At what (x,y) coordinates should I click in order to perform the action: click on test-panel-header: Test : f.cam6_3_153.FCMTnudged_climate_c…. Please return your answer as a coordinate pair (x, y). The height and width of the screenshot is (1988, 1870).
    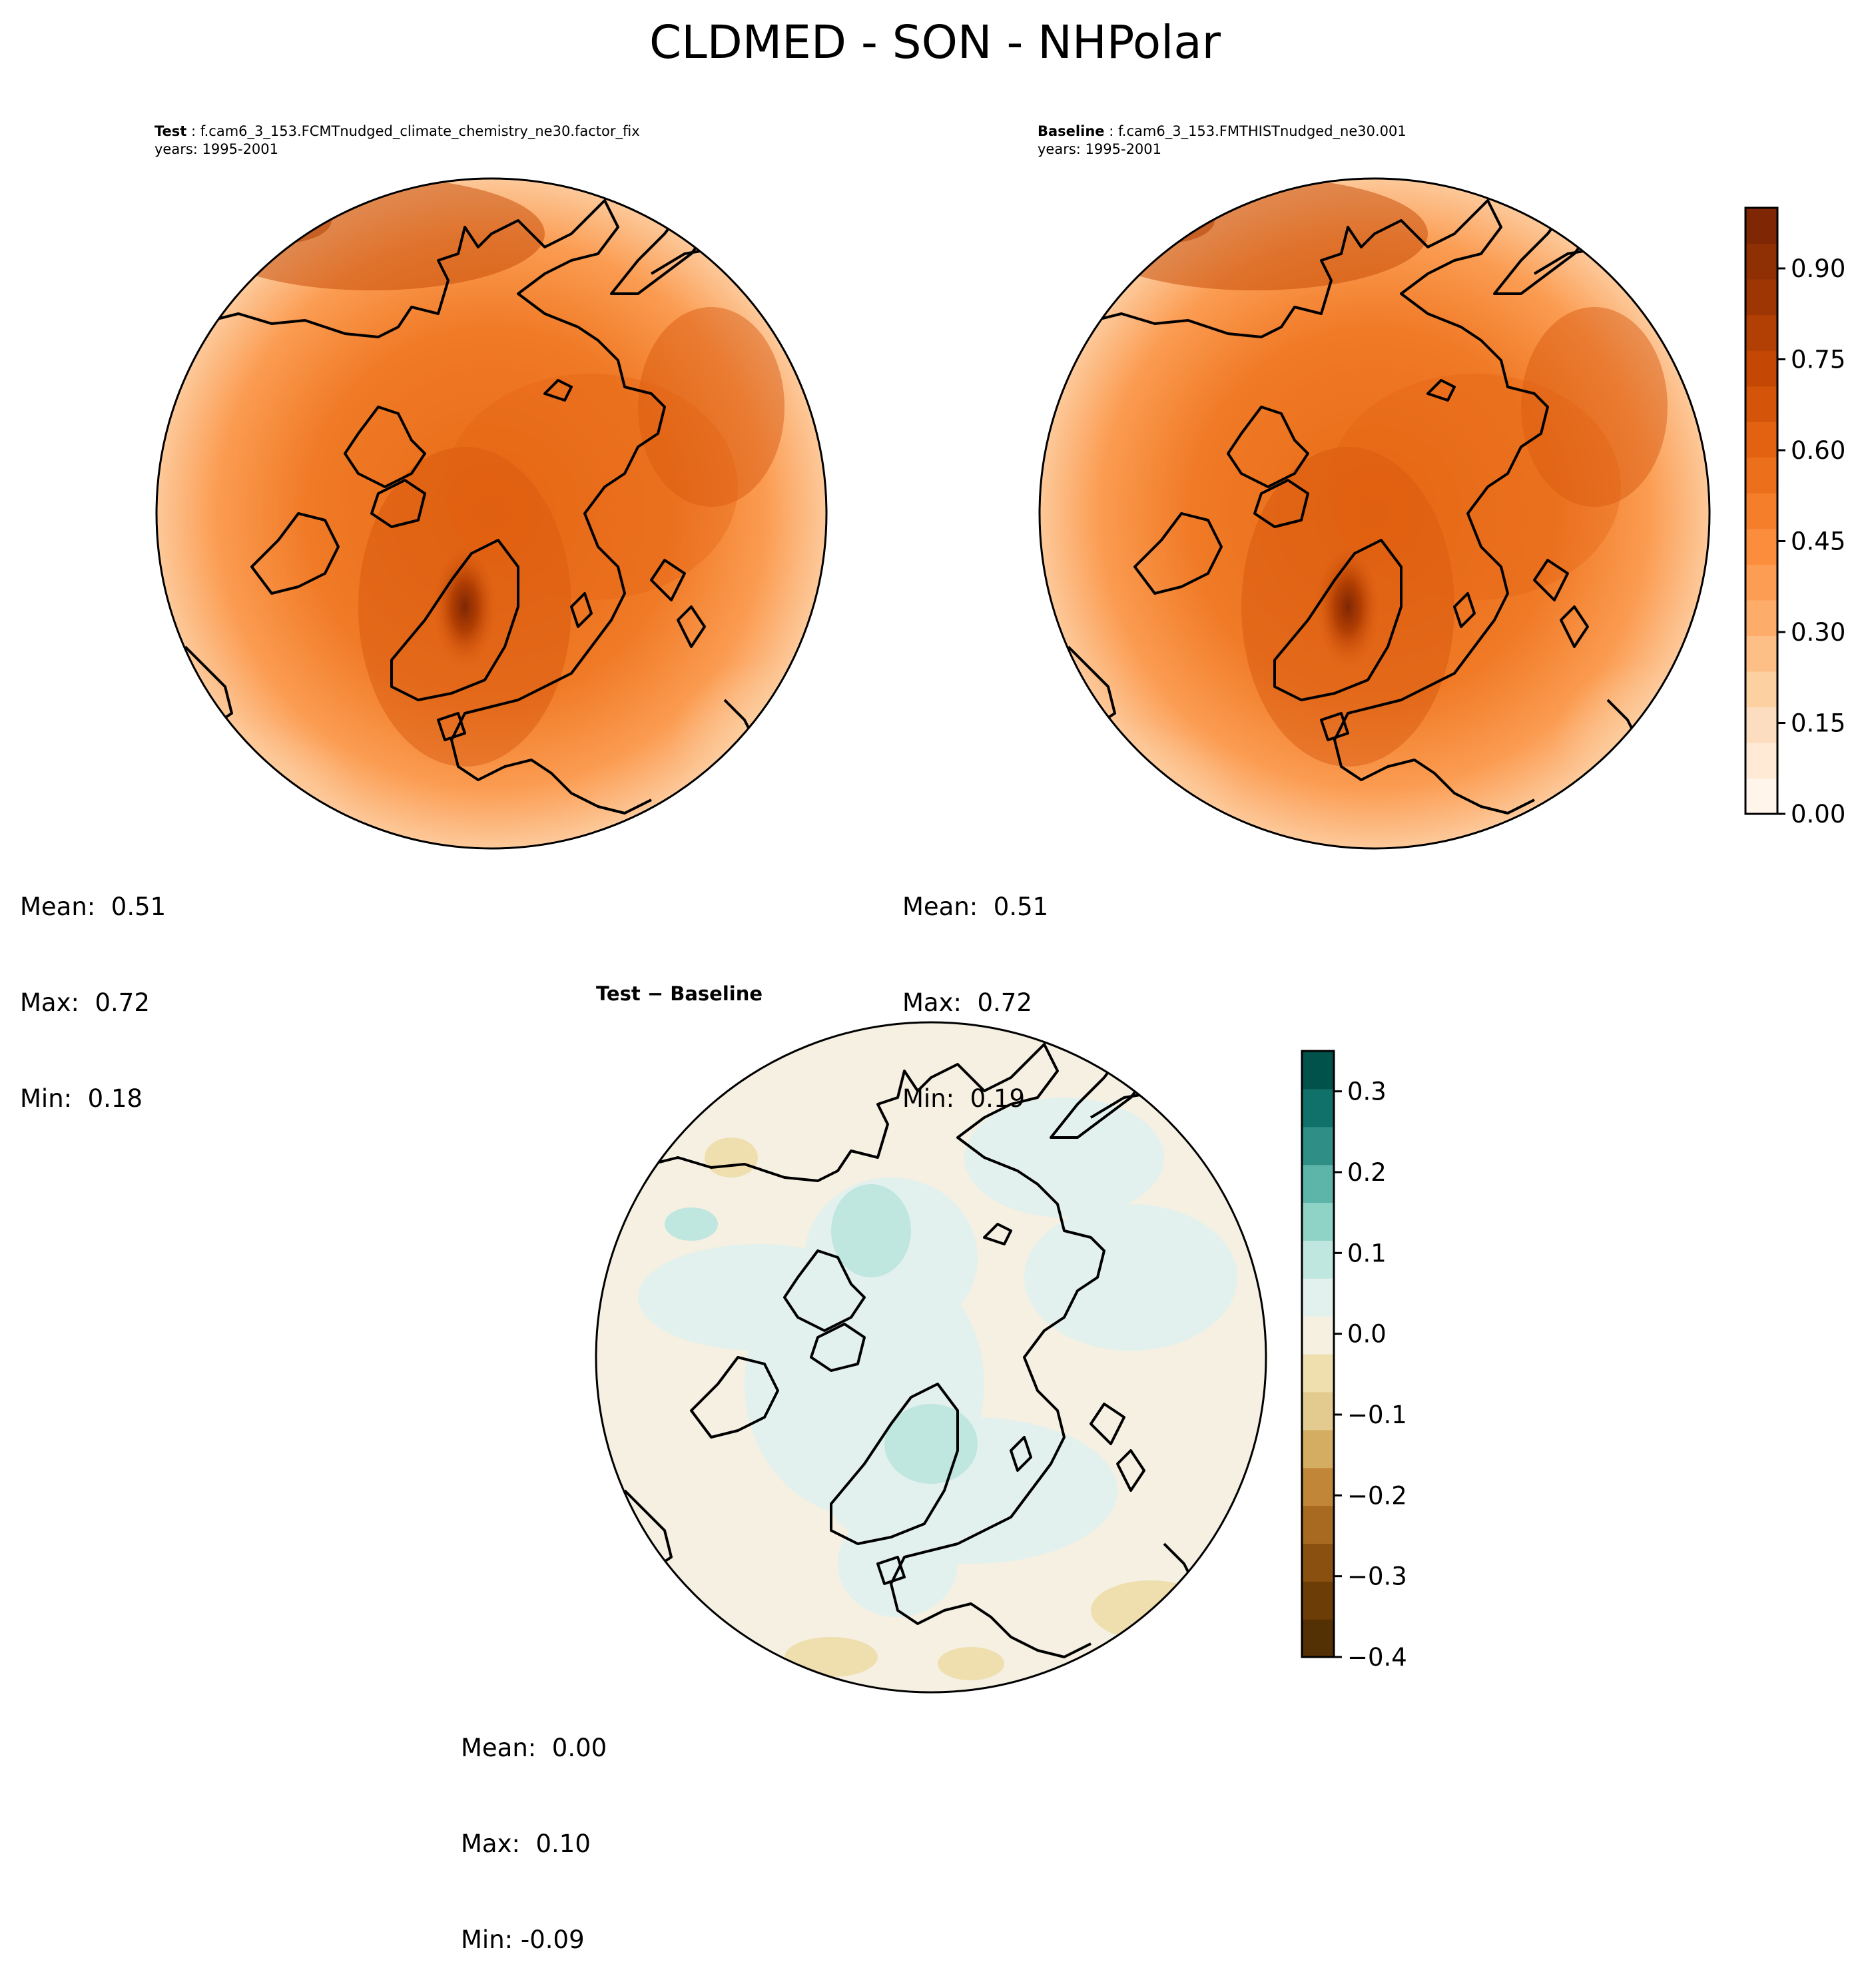
    Looking at the image, I should click on (397, 141).